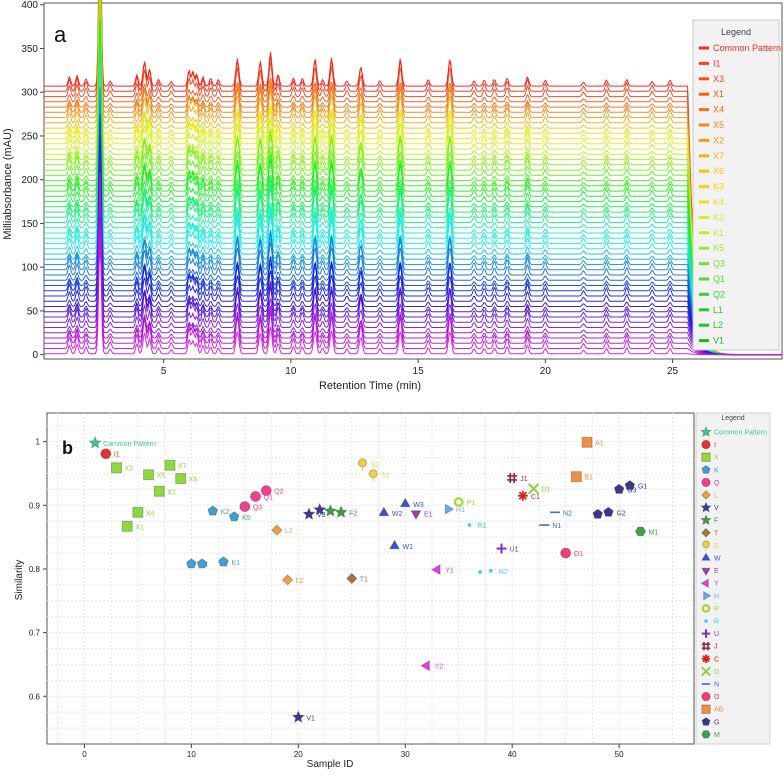  What do you see at coordinates (546, 490) in the screenshot?
I see `point-label: D1` at bounding box center [546, 490].